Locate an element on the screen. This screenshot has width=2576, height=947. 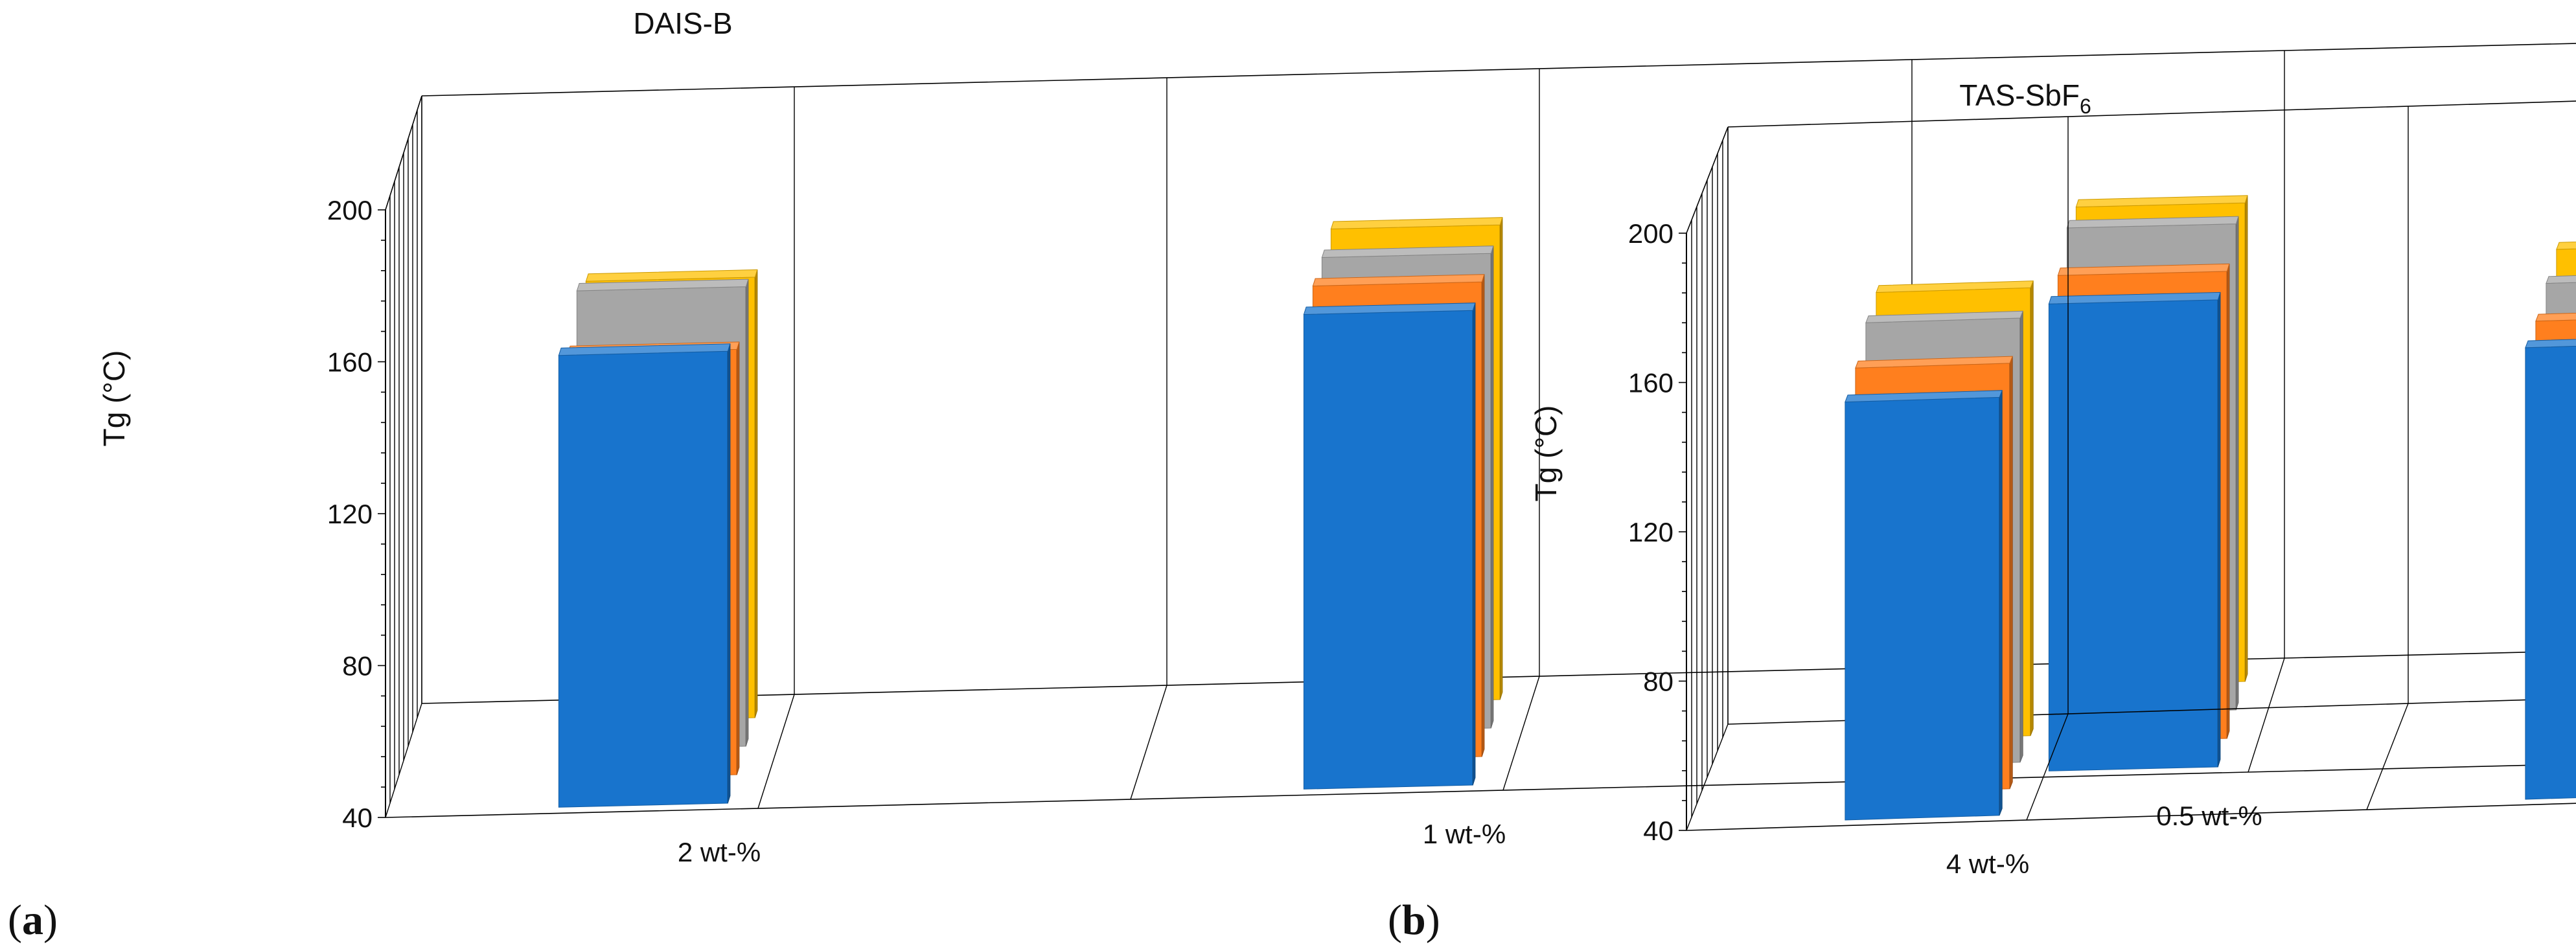
bar-100-kgy-run-1-1-wt is located at coordinates (1390, 546).